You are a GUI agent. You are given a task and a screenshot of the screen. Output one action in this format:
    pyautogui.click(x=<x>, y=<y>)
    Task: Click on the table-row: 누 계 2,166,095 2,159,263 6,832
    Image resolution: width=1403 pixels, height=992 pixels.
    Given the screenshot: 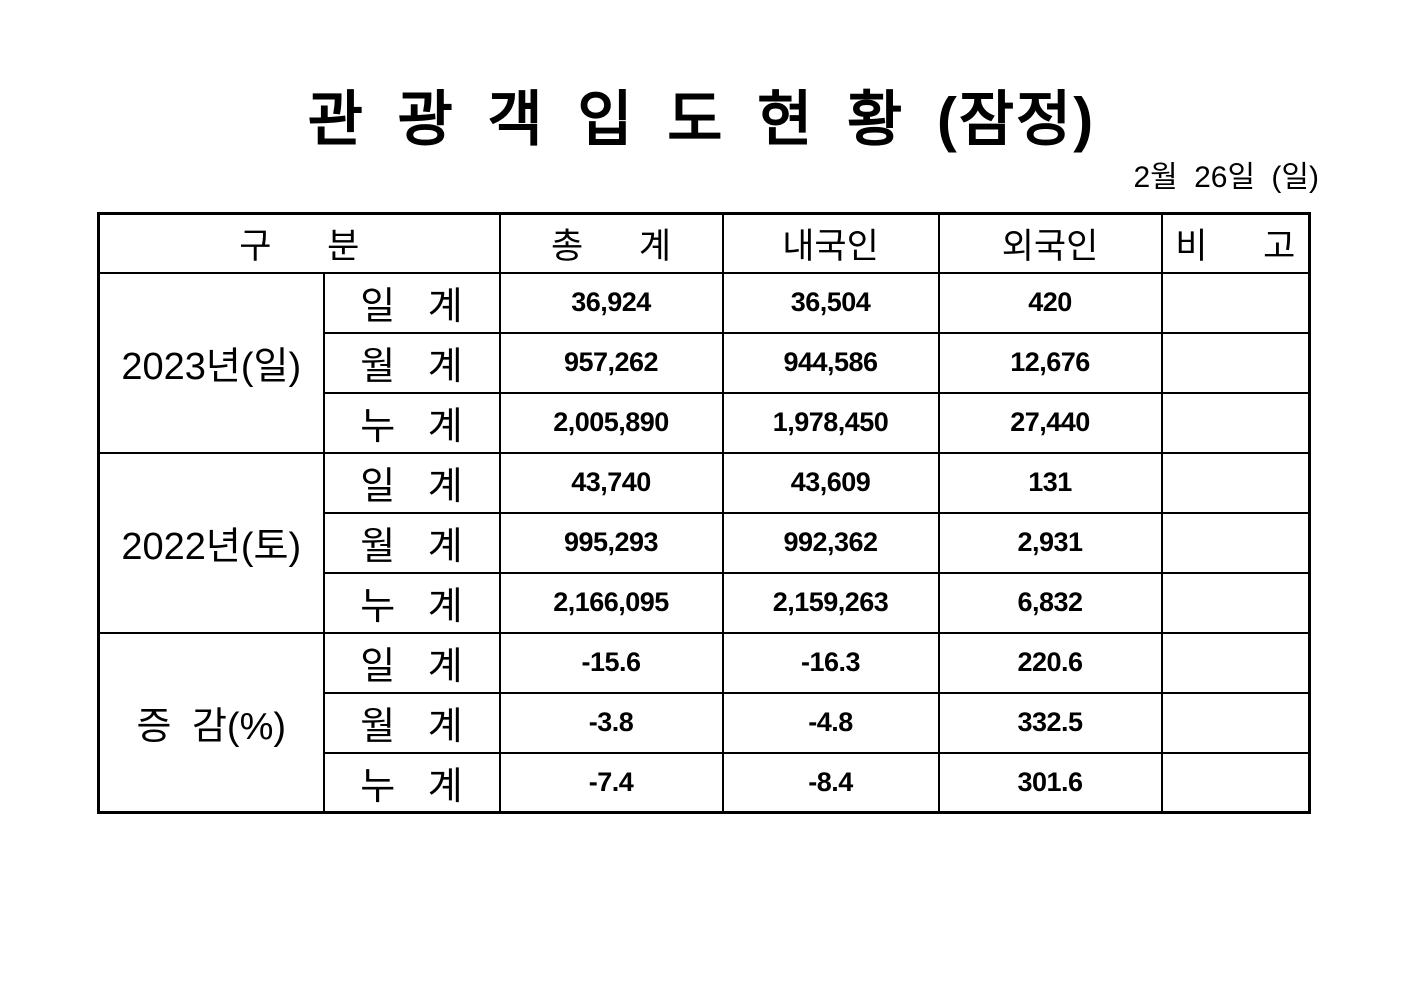 What is the action you would take?
    pyautogui.click(x=705, y=602)
    